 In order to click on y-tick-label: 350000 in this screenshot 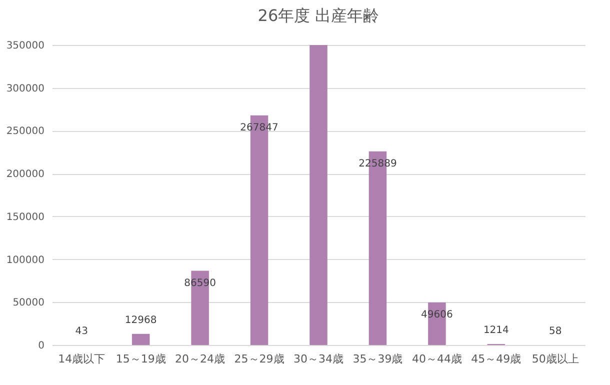, I will do `click(25, 46)`.